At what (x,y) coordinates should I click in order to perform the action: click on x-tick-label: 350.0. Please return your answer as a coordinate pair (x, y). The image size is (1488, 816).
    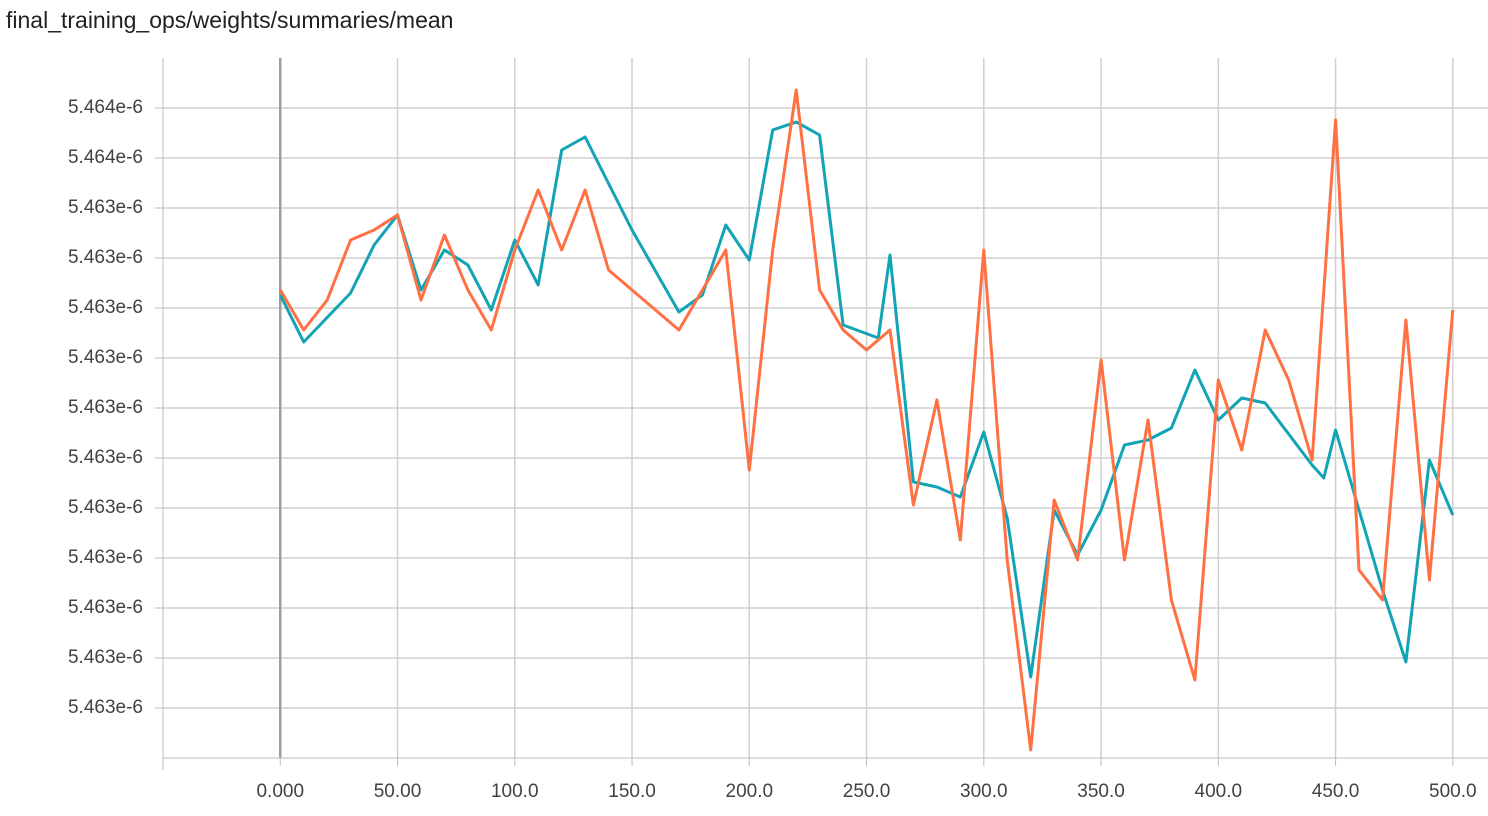
    Looking at the image, I should click on (1101, 791).